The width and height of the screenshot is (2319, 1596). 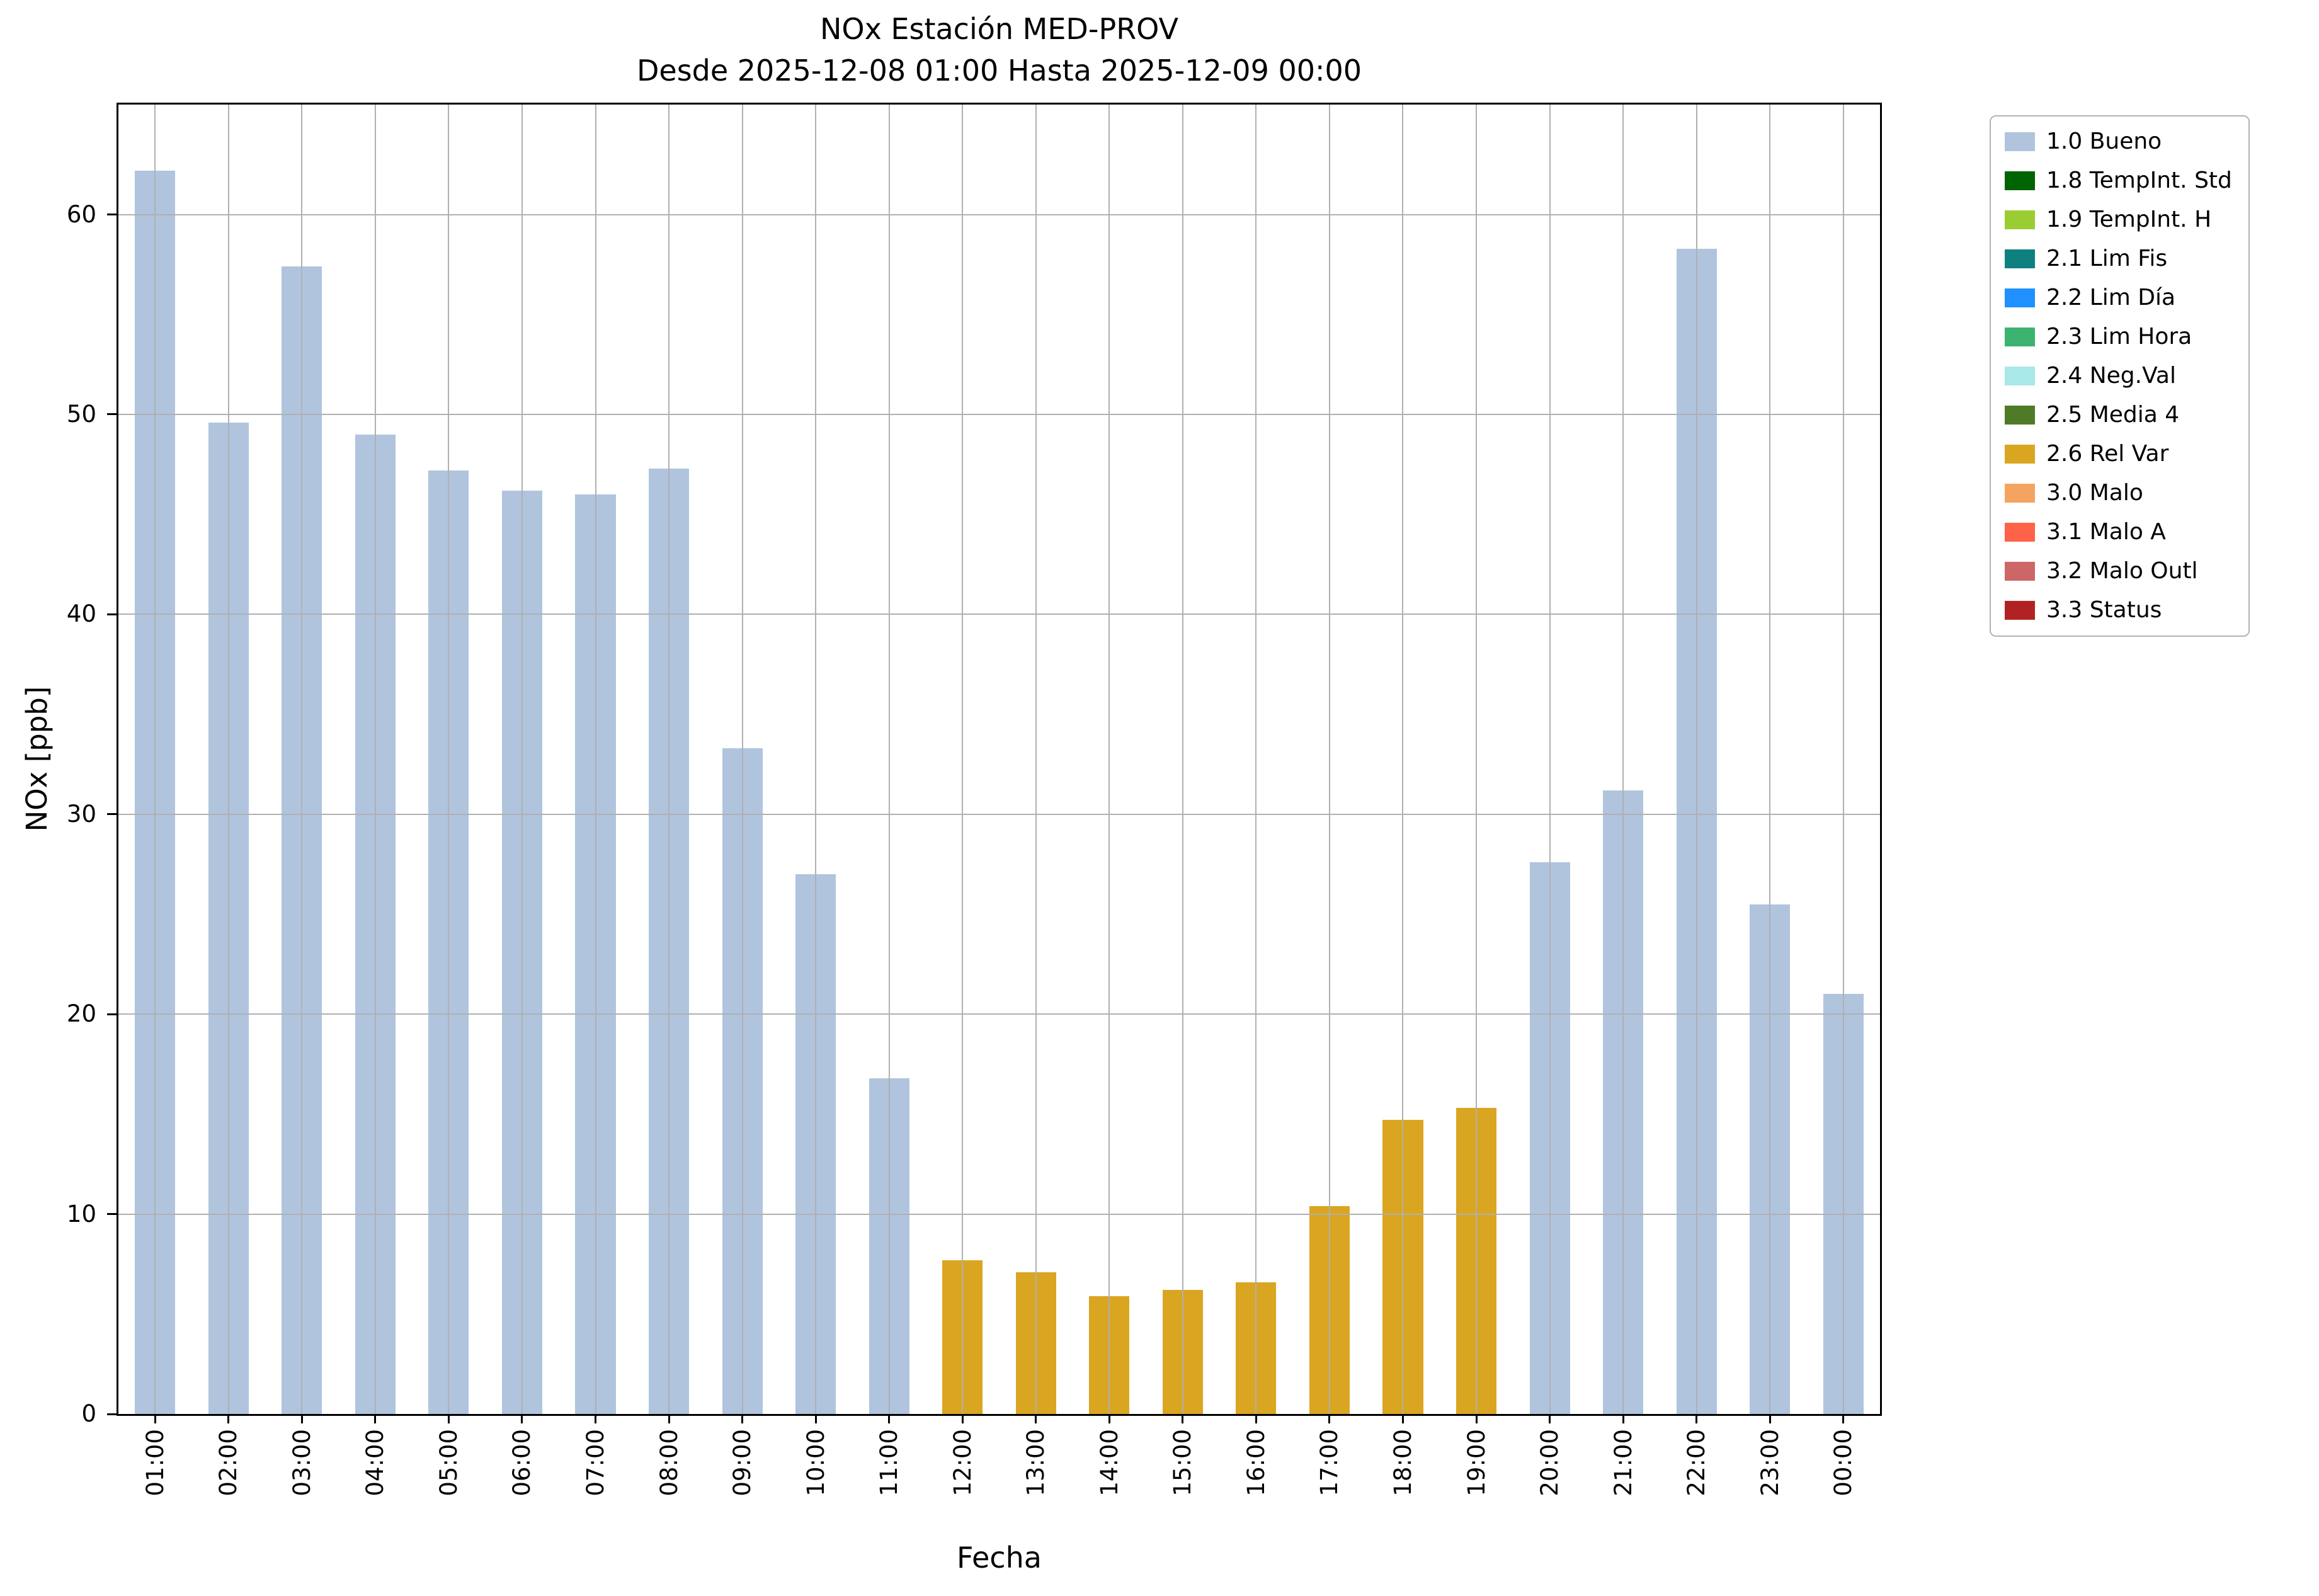 I want to click on legend-item: 3.3 Status, so click(x=2118, y=610).